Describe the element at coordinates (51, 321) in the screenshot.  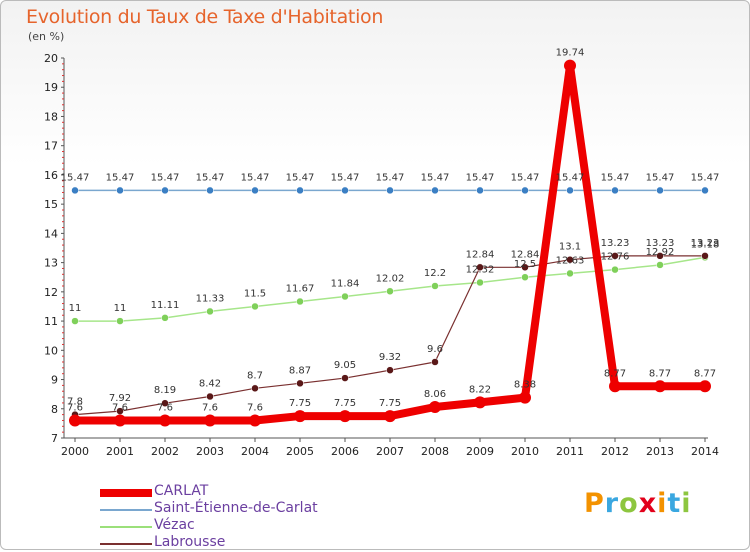
I see `y-tick-label: 11` at that location.